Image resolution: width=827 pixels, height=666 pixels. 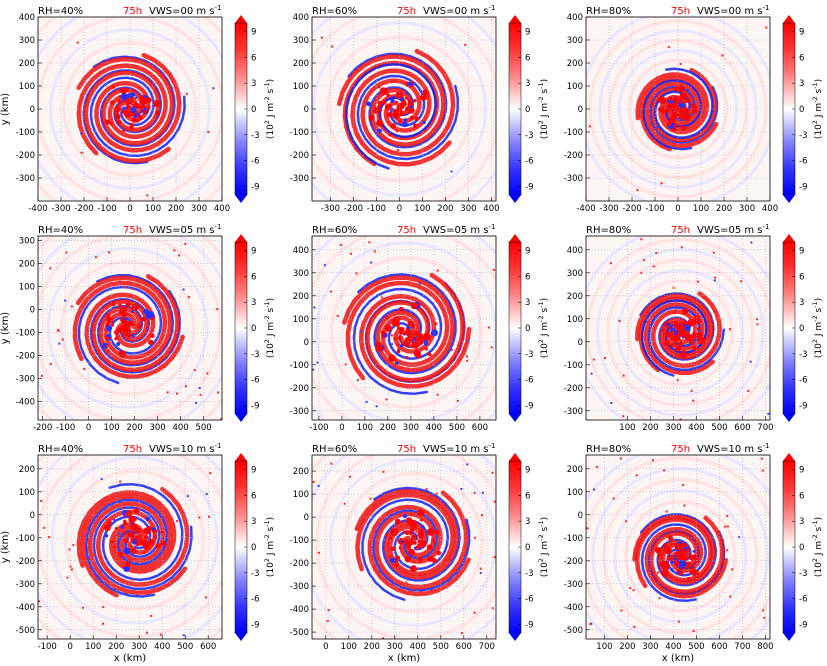 I want to click on x-tick-label: 0, so click(x=341, y=428).